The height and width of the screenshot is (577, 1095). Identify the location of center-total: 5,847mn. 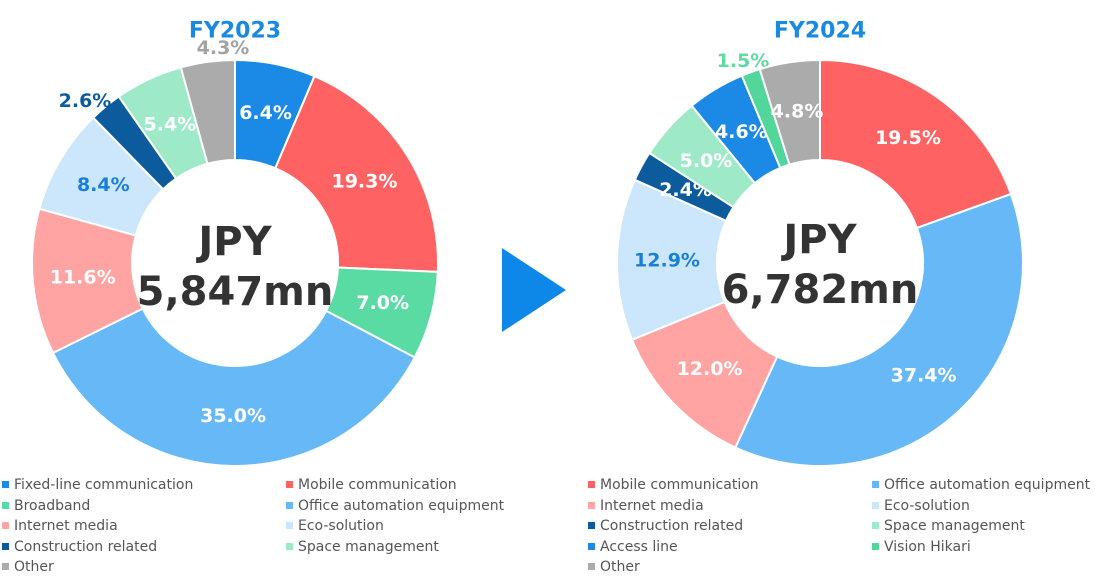
(235, 292).